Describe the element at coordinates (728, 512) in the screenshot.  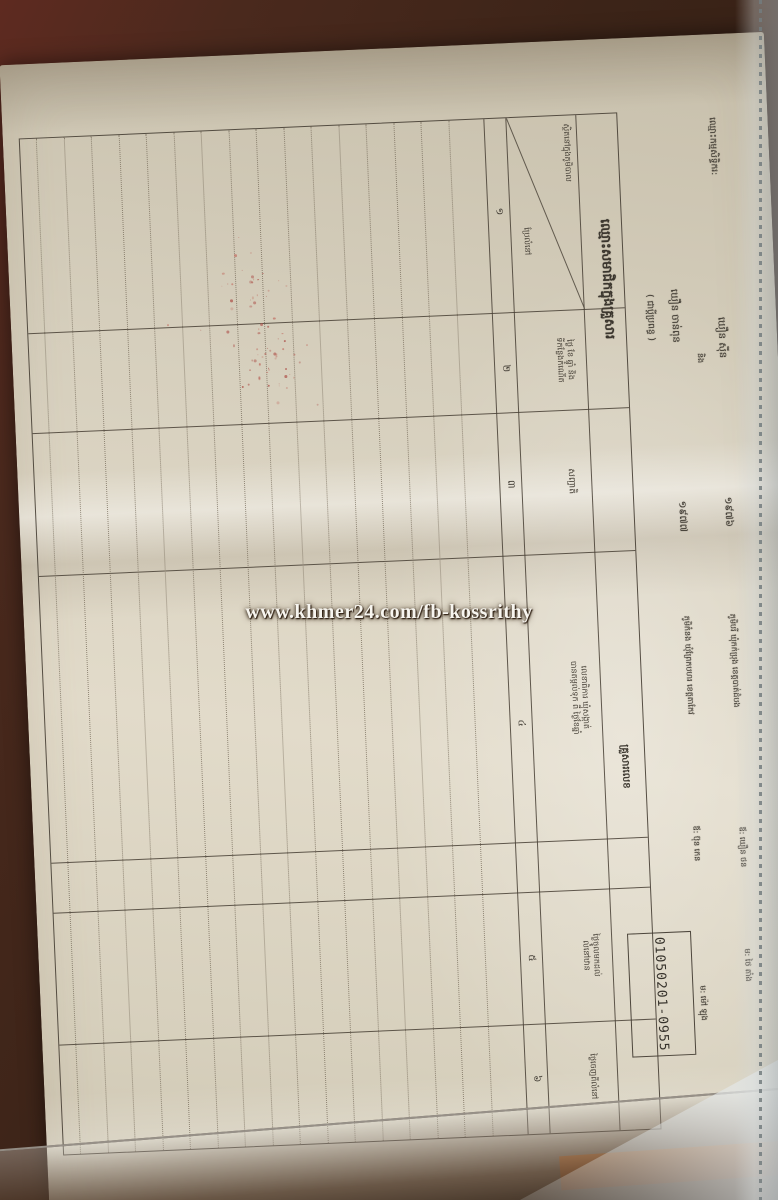
I see `owner-year-1: ១៩៧៦` at that location.